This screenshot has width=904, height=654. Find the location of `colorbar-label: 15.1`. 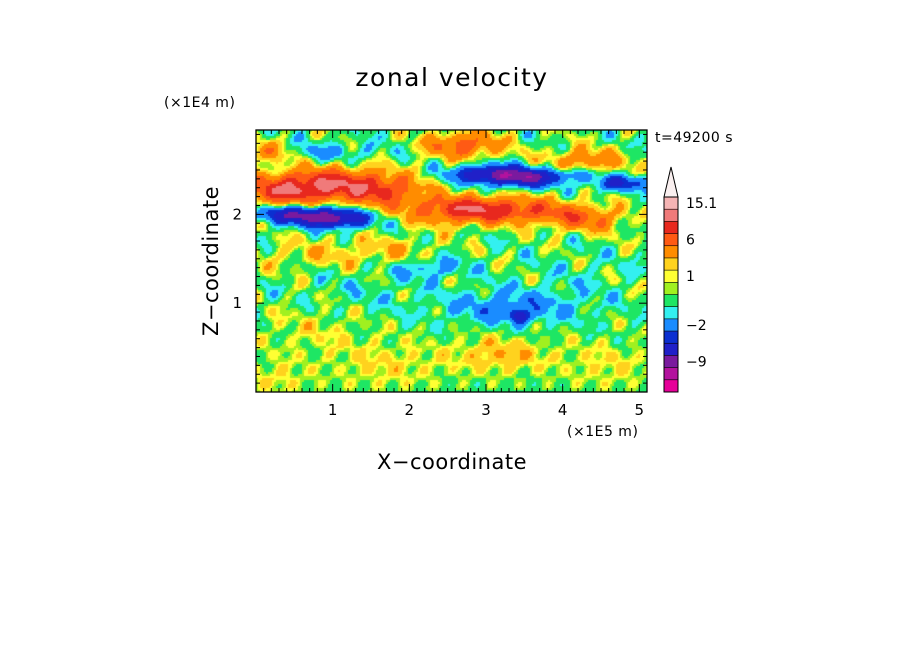

colorbar-label: 15.1 is located at coordinates (701, 204).